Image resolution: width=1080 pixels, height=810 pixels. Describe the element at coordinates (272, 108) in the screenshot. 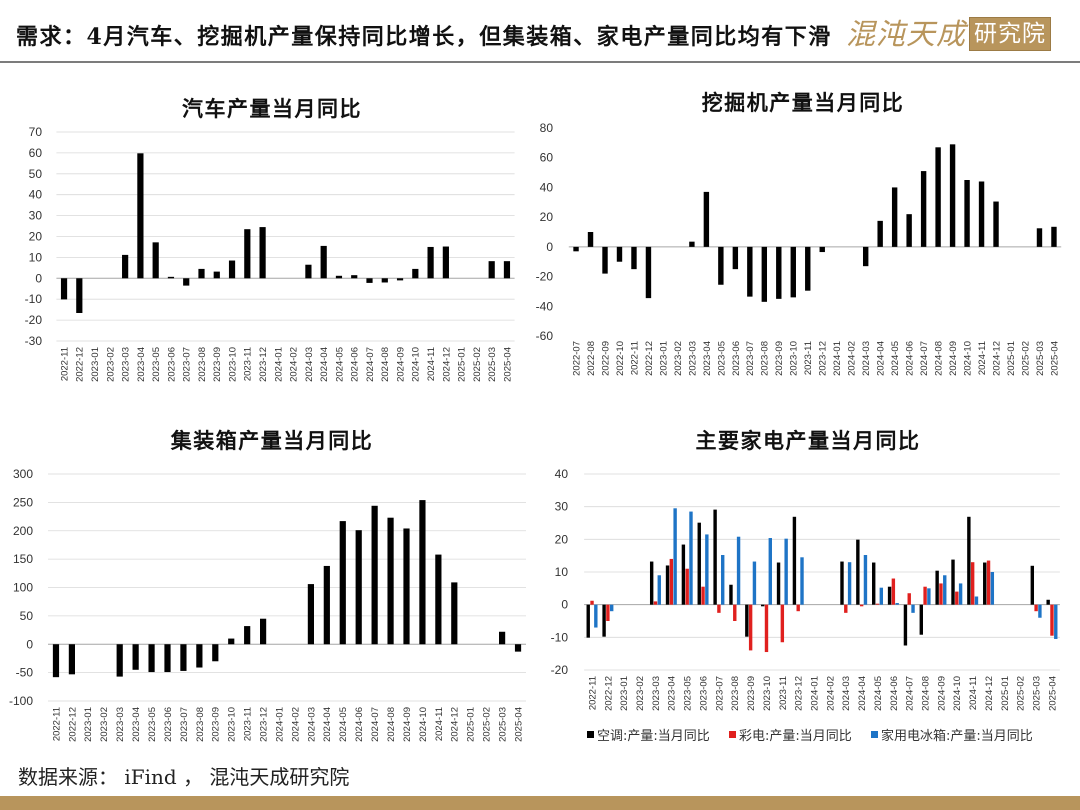

I see `chart-title: 汽车产量当月同比` at that location.